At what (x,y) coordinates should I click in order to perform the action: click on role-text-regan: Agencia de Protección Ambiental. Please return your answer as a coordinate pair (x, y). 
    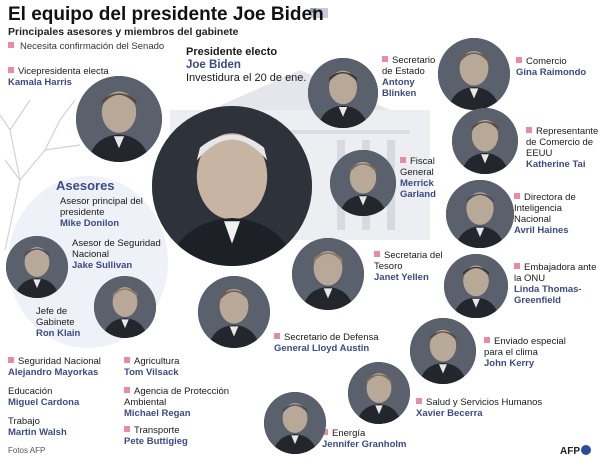
    Looking at the image, I should click on (177, 397).